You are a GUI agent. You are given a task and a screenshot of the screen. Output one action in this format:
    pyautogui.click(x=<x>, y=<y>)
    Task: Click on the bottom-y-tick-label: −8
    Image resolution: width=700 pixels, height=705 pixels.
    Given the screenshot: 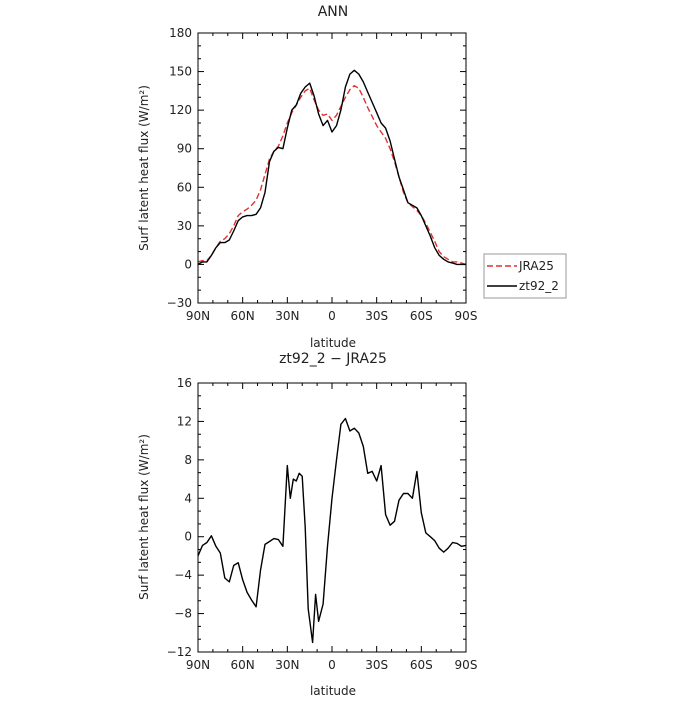 What is the action you would take?
    pyautogui.click(x=183, y=614)
    